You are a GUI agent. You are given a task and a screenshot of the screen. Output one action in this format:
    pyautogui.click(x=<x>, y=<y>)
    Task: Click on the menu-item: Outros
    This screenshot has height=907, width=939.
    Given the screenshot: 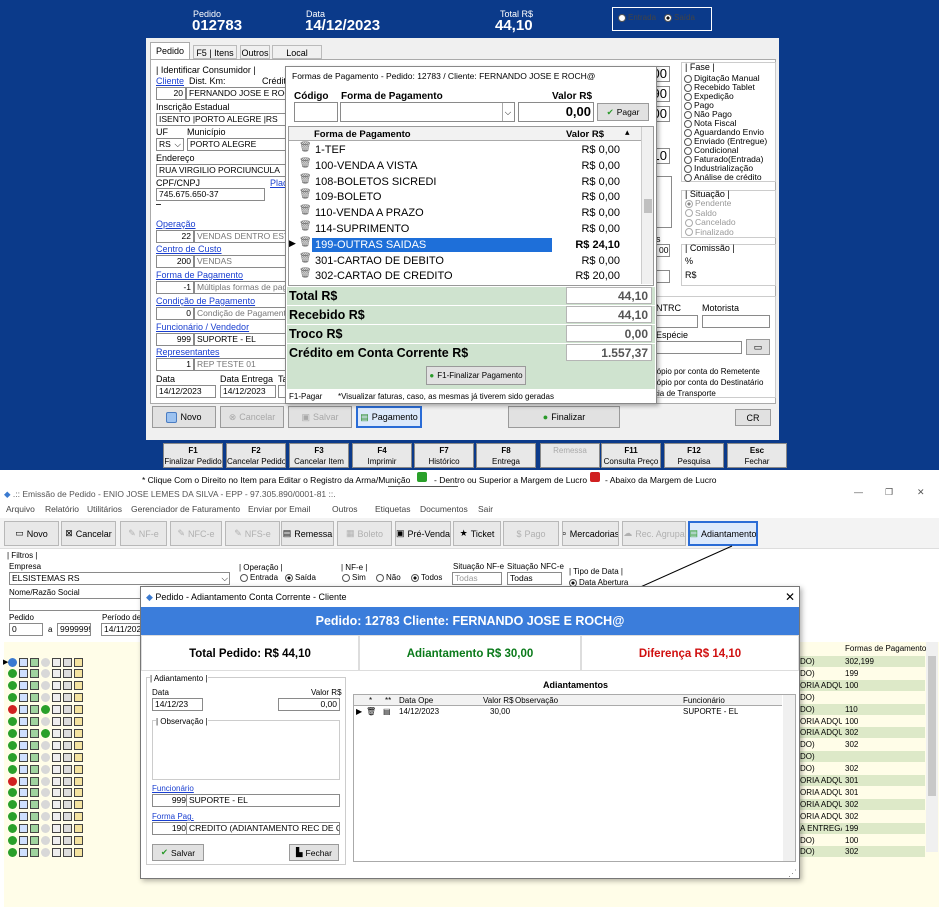 What is the action you would take?
    pyautogui.click(x=345, y=509)
    